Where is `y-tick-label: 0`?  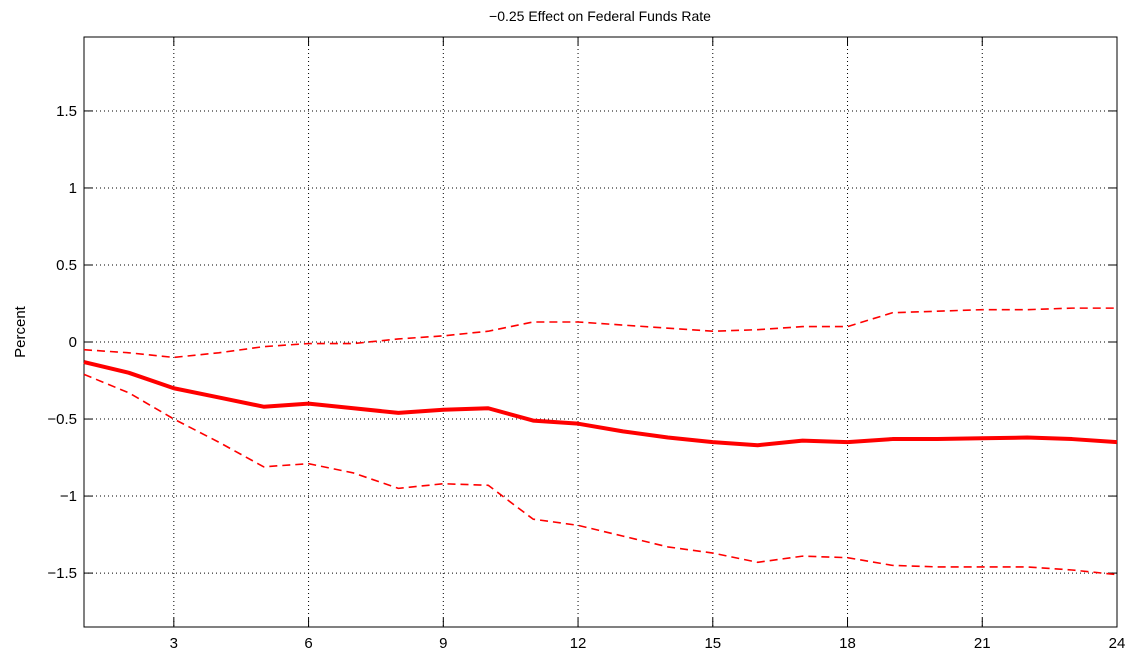
y-tick-label: 0 is located at coordinates (73, 342).